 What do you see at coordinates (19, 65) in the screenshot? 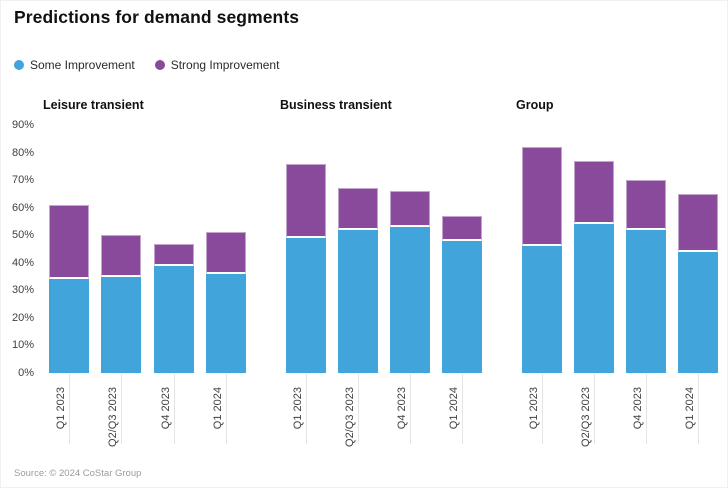
I see `legend-swatch-some-improvement-icon` at bounding box center [19, 65].